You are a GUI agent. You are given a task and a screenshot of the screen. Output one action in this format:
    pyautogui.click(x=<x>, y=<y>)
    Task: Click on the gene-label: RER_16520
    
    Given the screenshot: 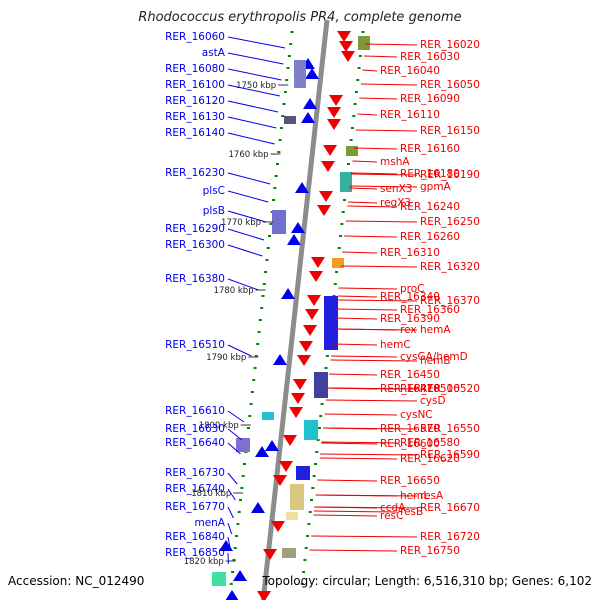 What is the action you would take?
    pyautogui.click(x=450, y=389)
    